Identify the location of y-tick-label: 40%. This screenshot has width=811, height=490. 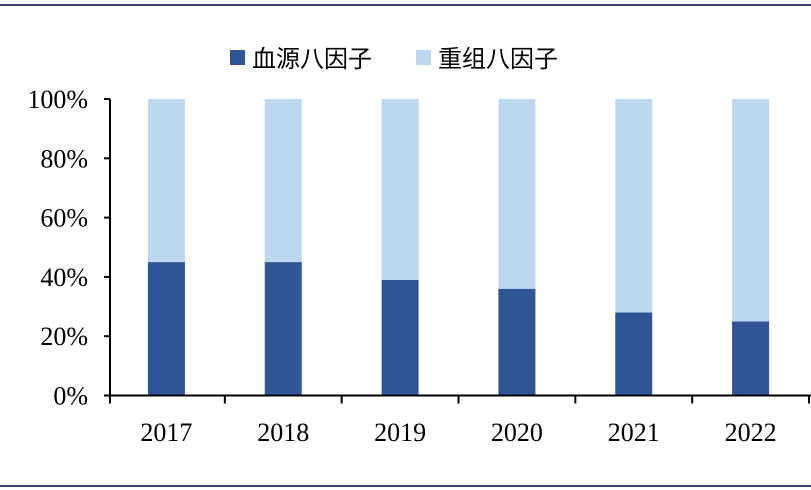
(64, 277).